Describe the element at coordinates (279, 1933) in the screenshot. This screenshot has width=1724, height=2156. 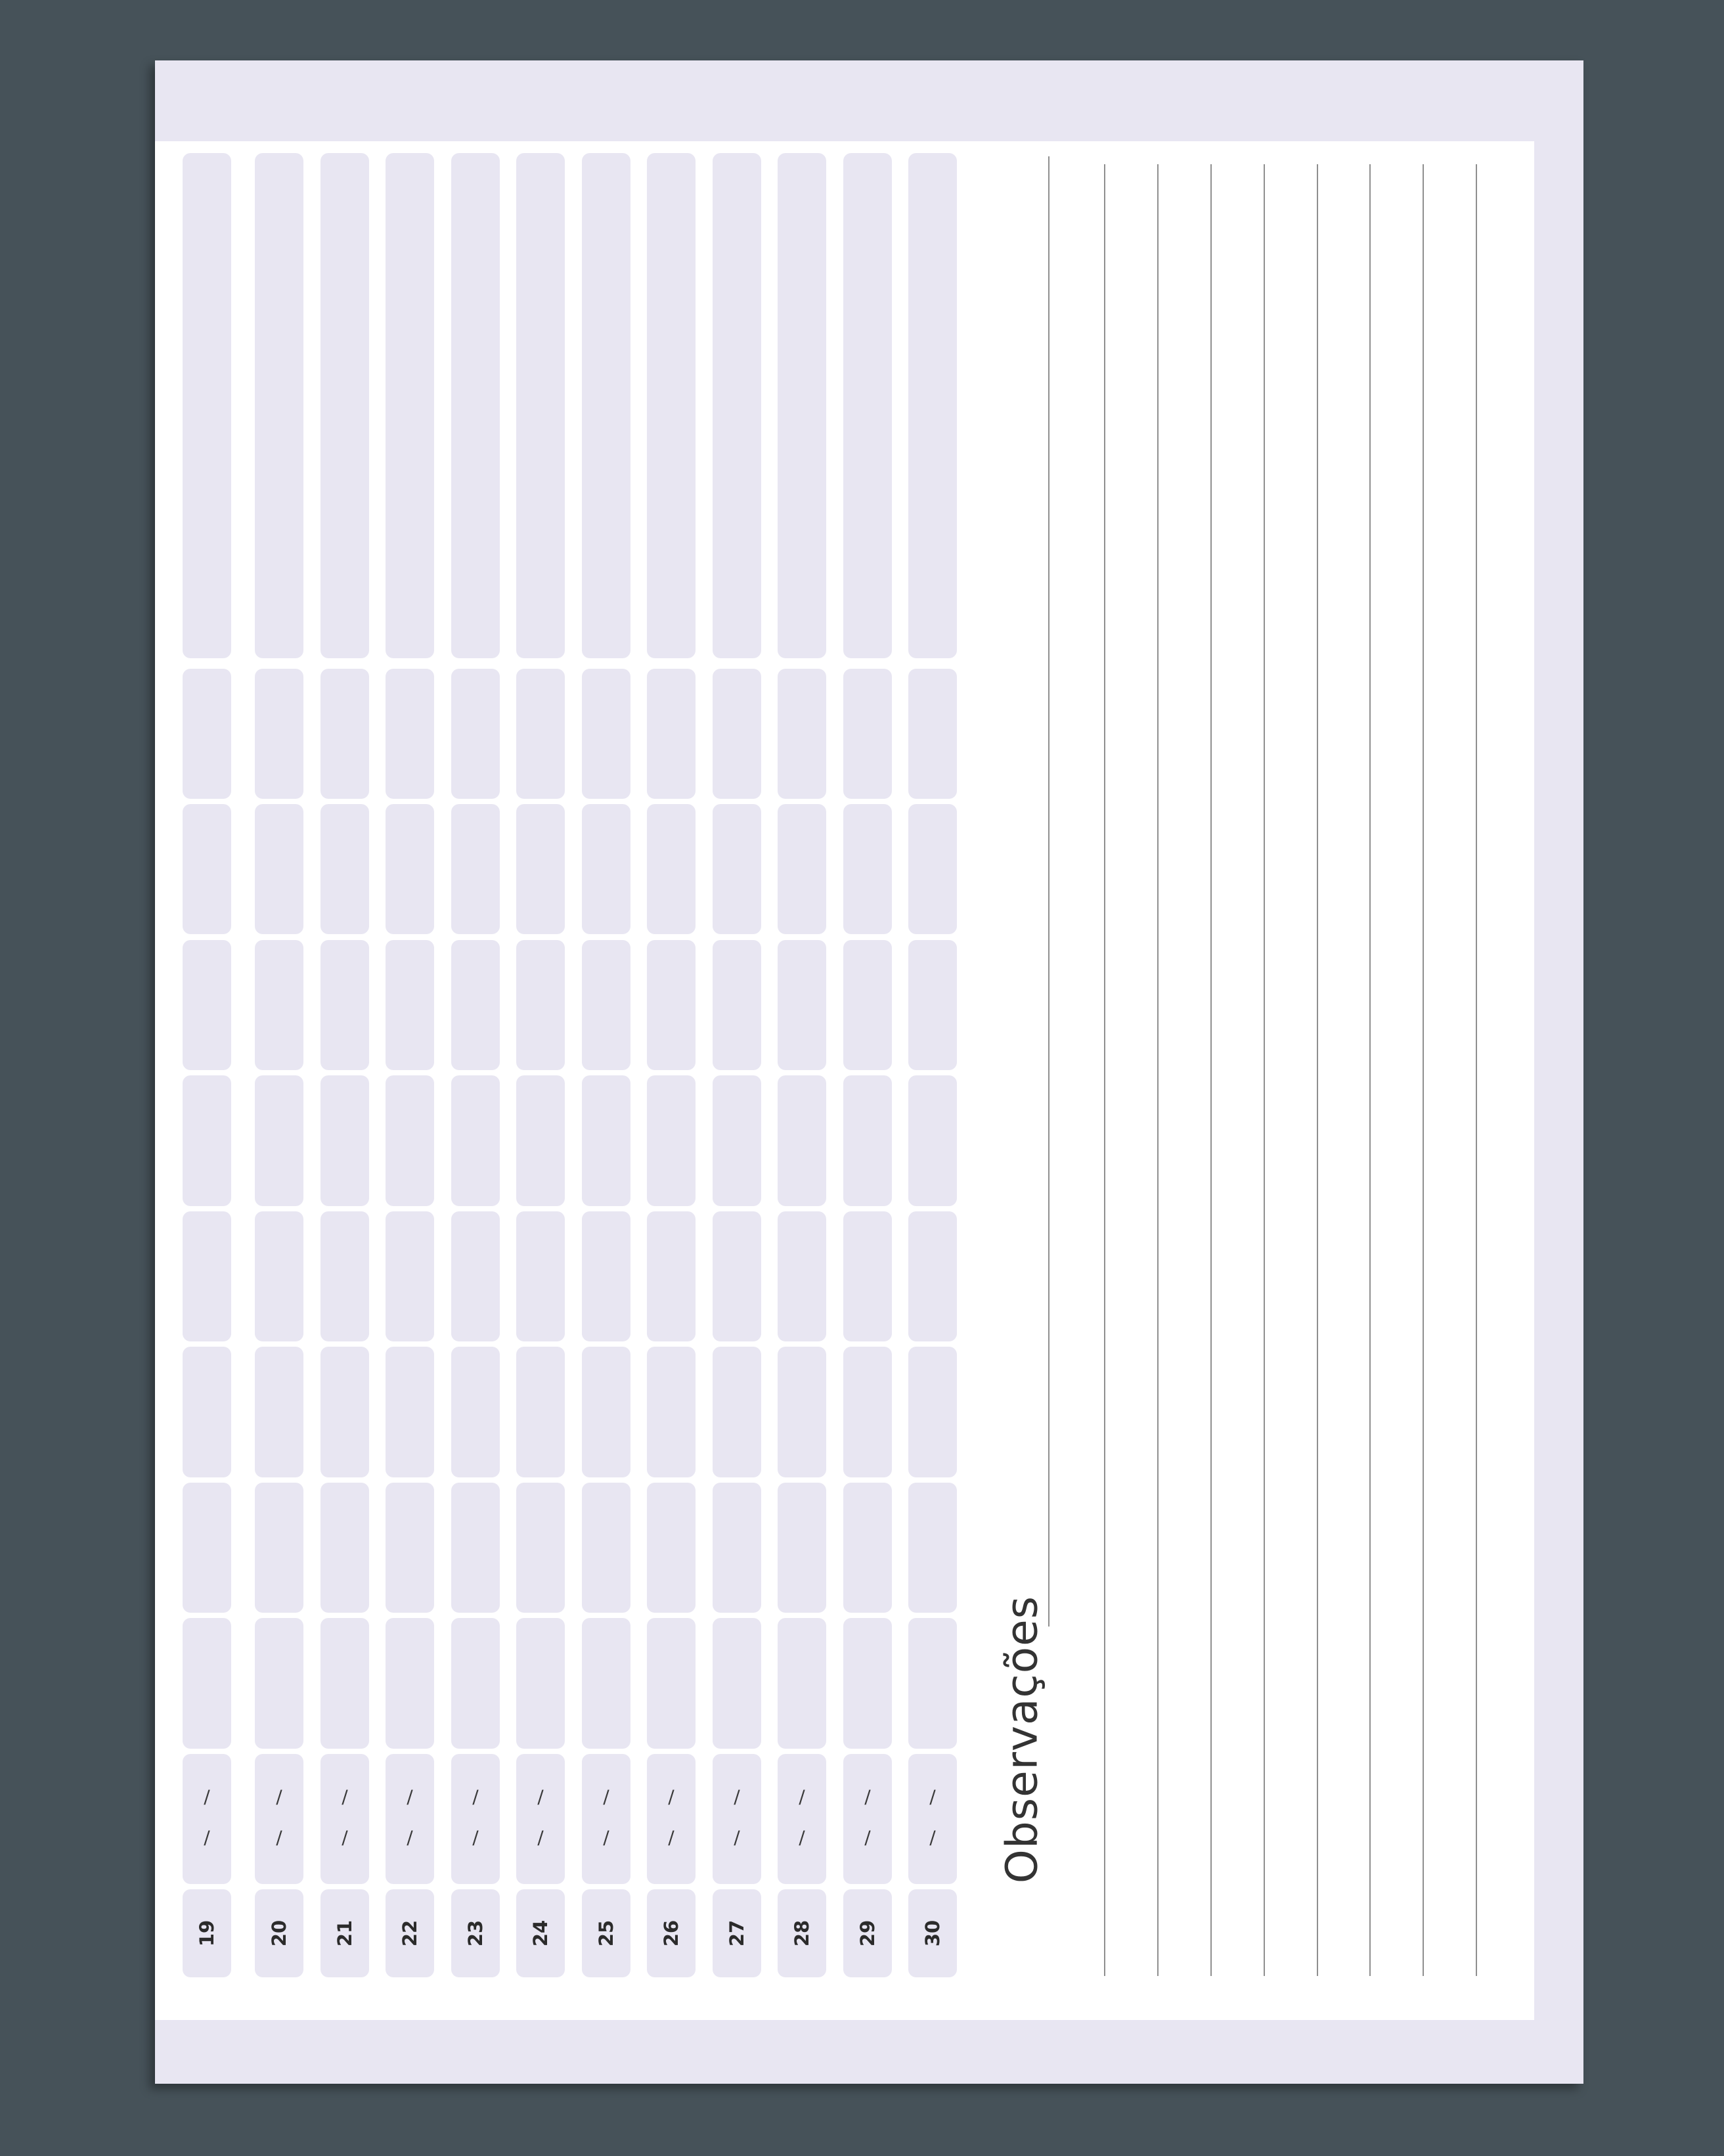
I see `day-number-cell: 20` at that location.